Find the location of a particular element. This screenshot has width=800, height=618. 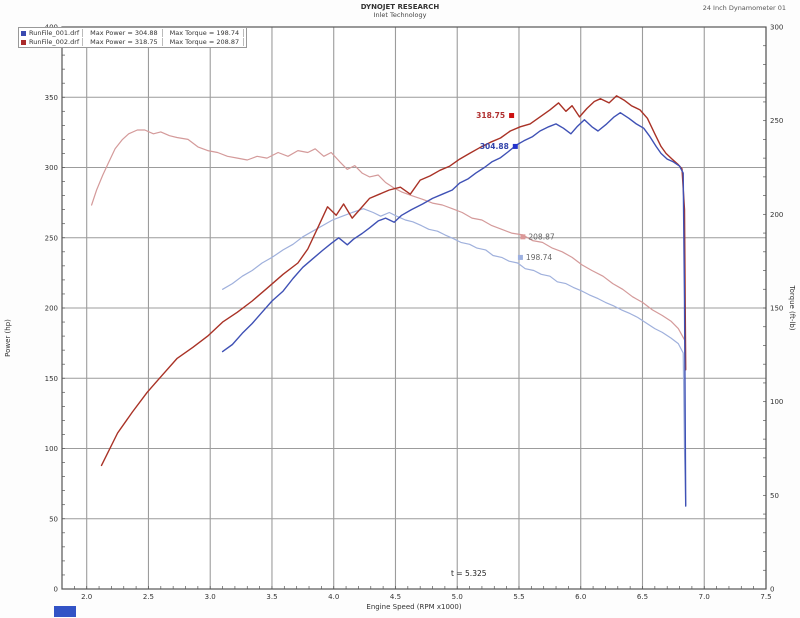

y-tick-label-left: 150 is located at coordinates (51, 379).